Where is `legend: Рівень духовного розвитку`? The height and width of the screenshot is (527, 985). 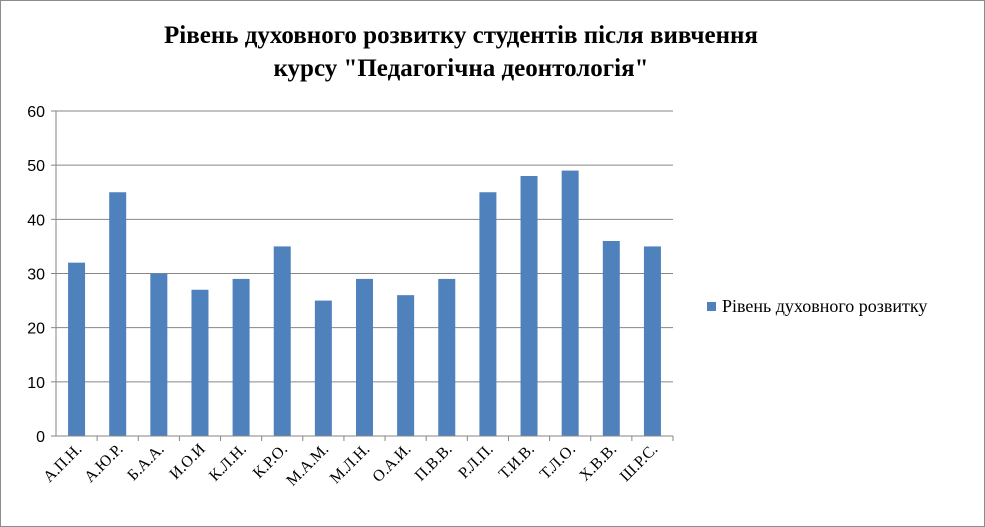 legend: Рівень духовного розвитку is located at coordinates (817, 306).